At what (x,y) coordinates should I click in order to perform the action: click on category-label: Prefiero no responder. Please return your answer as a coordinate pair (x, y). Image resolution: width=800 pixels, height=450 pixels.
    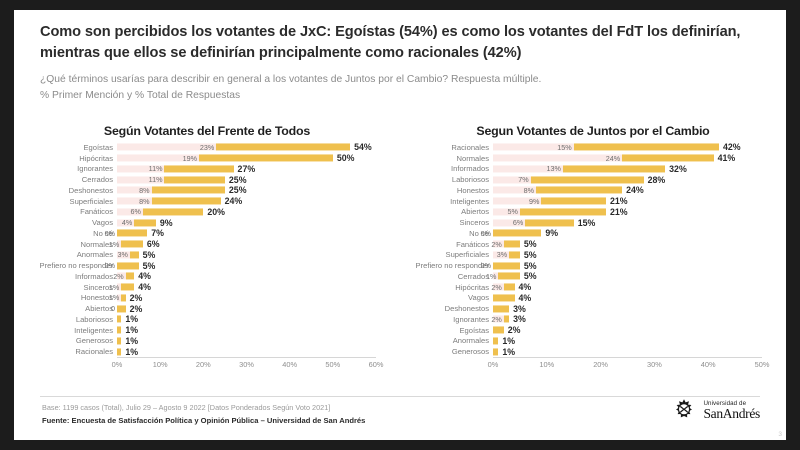
    Looking at the image, I should click on (76, 266).